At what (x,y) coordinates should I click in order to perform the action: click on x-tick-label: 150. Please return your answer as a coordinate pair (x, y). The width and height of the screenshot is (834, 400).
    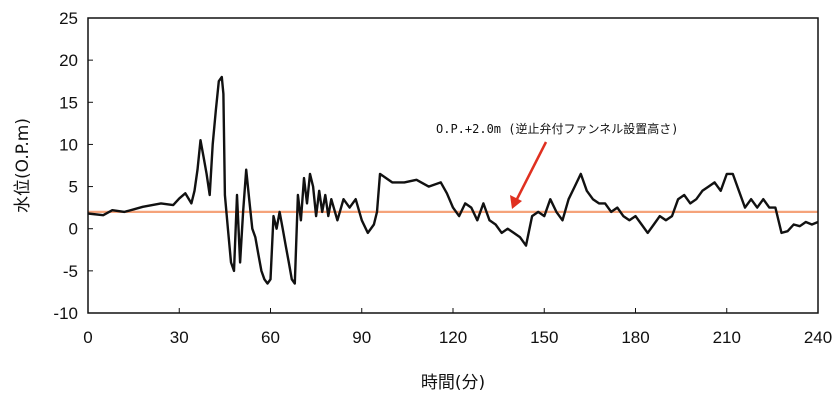
    Looking at the image, I should click on (544, 337).